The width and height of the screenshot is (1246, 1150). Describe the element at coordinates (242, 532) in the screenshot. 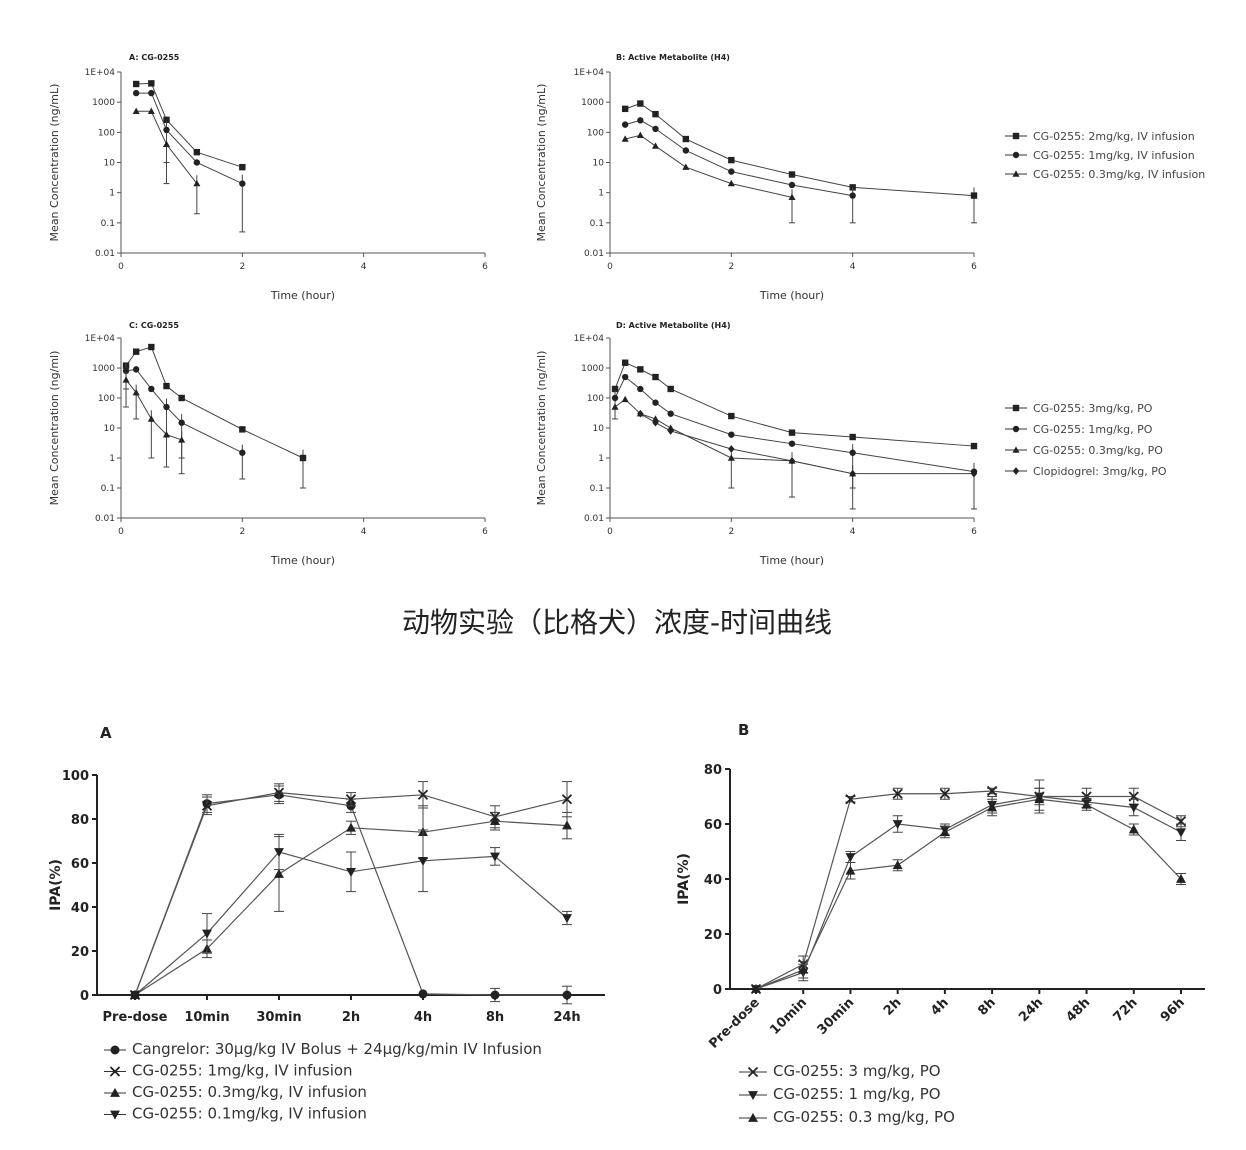

I see `x-tick-label: 2` at that location.